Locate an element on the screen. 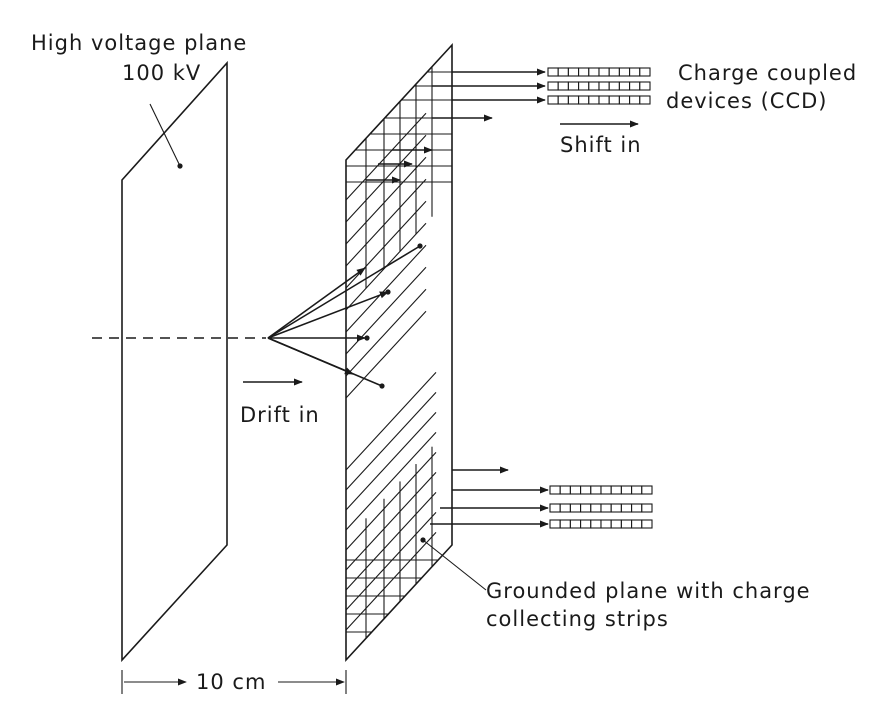 The width and height of the screenshot is (884, 722). top-readout-arrows is located at coordinates (456, 126).